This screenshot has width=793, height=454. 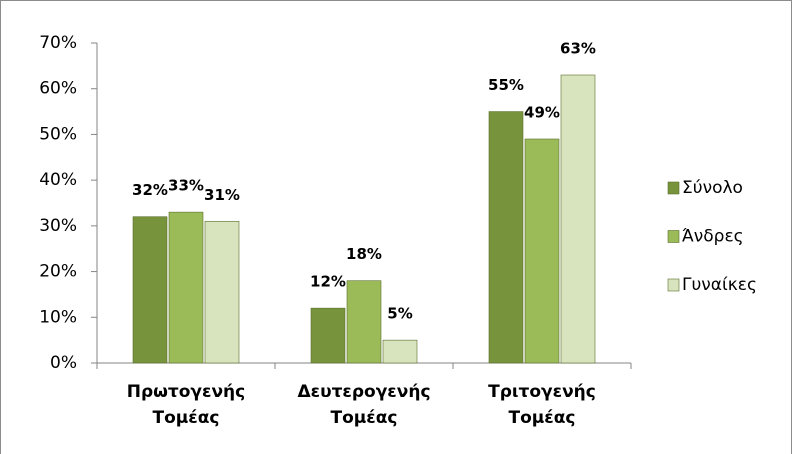 I want to click on y-tick-label: 30%, so click(x=58, y=226).